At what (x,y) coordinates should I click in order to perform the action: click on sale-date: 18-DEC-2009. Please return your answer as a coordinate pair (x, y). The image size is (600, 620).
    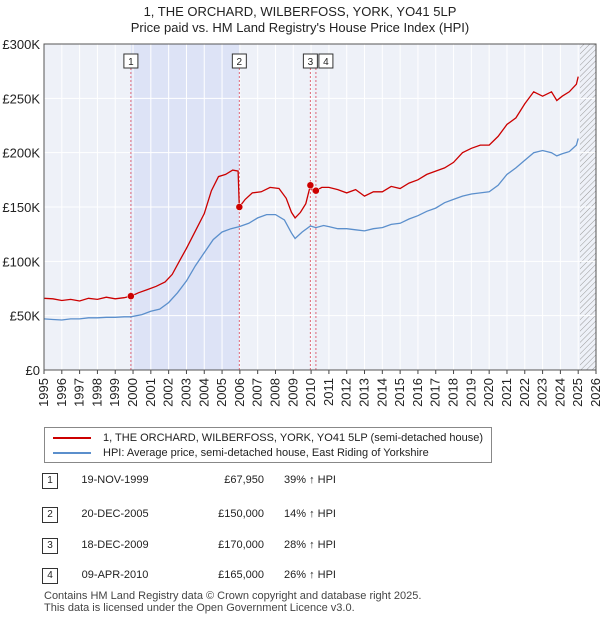
    Looking at the image, I should click on (115, 545).